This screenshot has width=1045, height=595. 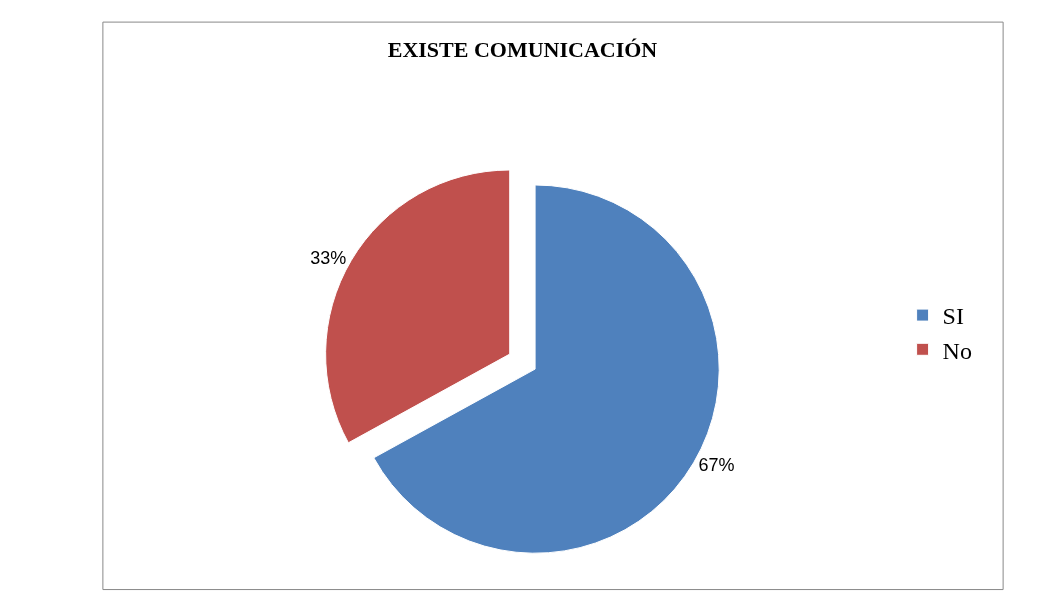 I want to click on legend-label: No, so click(x=957, y=350).